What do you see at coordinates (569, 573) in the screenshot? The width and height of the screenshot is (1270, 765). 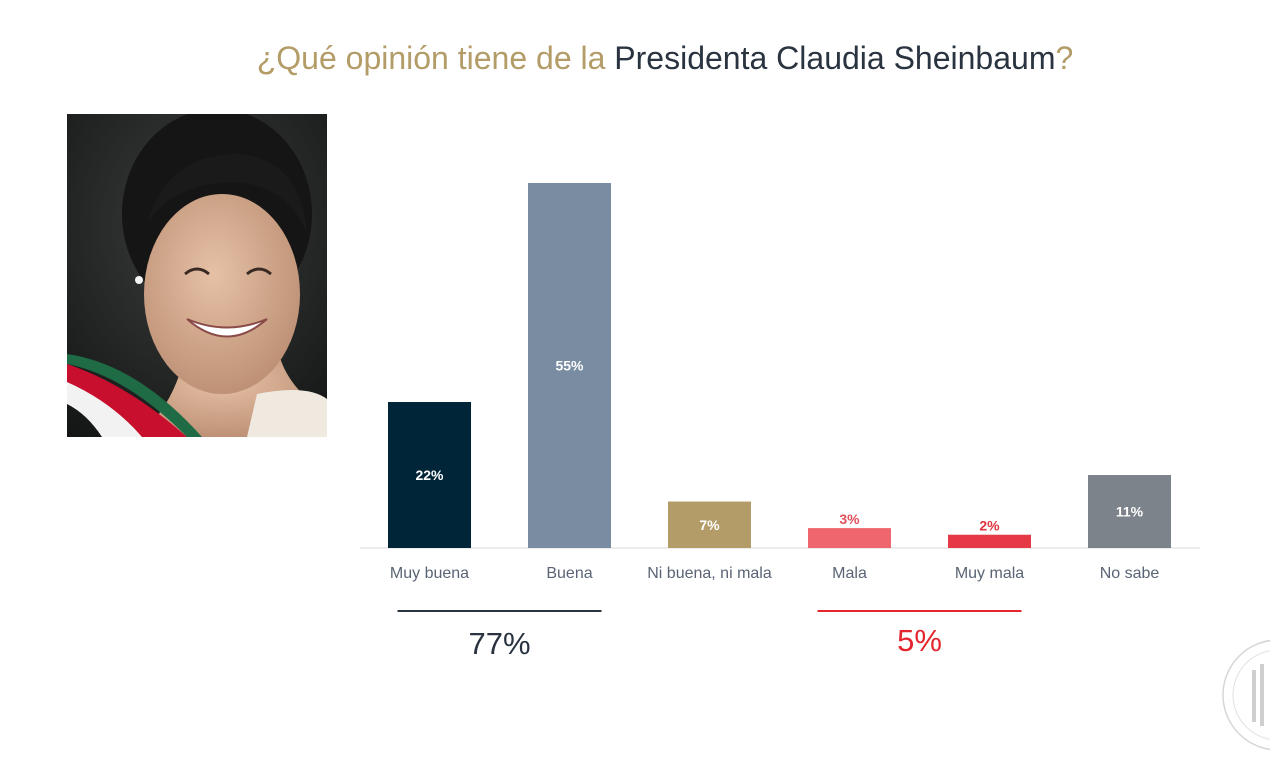 I see `category-label-1: Buena` at bounding box center [569, 573].